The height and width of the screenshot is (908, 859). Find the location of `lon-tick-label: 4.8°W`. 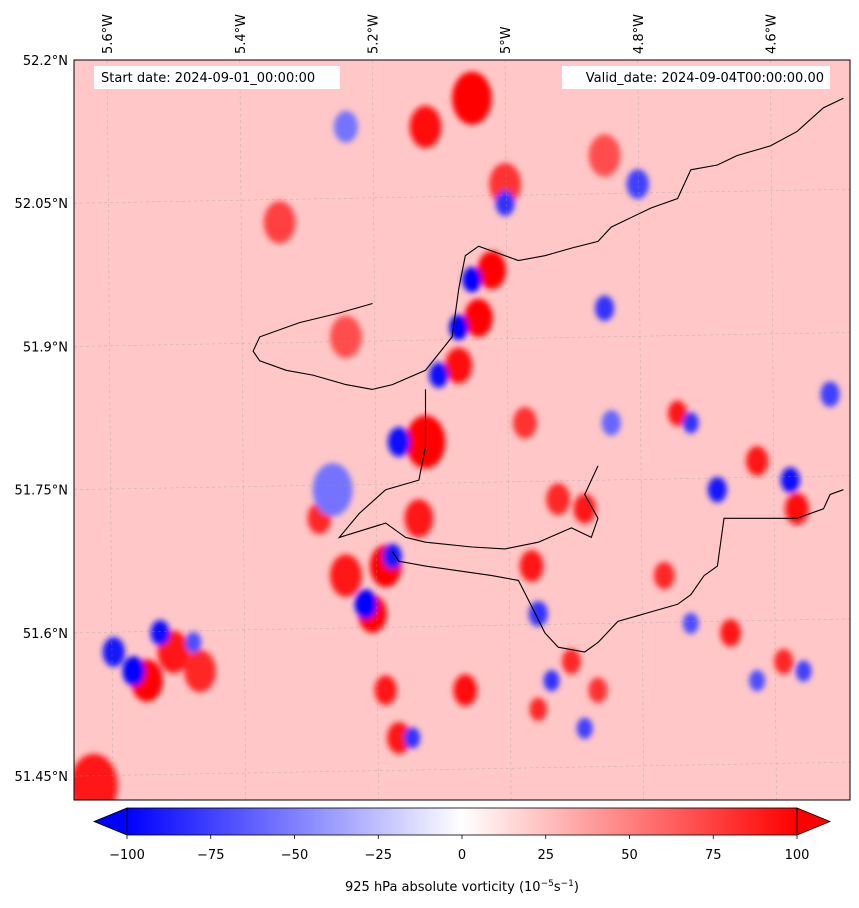

lon-tick-label: 4.8°W is located at coordinates (639, 34).